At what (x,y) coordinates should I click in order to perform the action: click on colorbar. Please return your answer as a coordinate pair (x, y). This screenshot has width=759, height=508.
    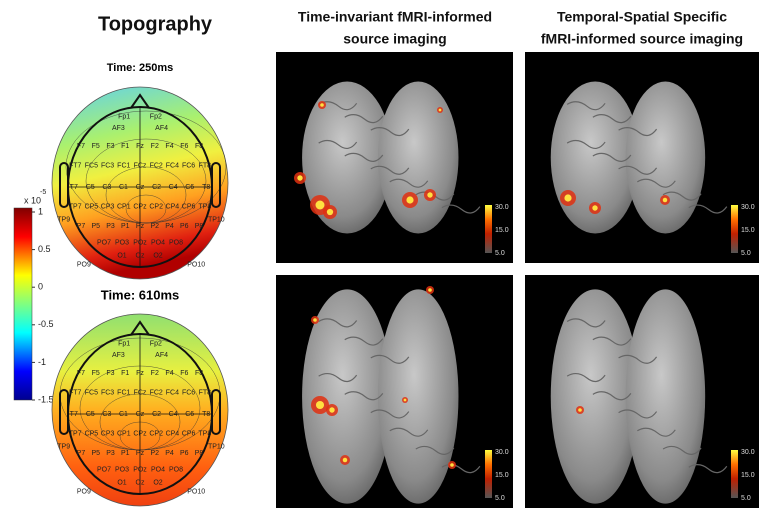
    Looking at the image, I should click on (23, 304).